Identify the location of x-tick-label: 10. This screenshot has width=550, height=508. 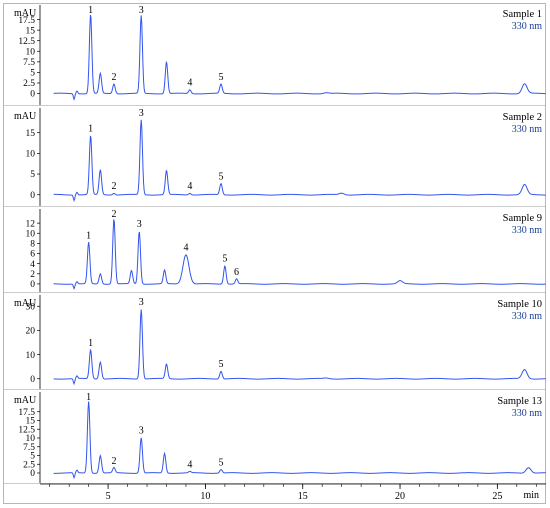
(205, 496).